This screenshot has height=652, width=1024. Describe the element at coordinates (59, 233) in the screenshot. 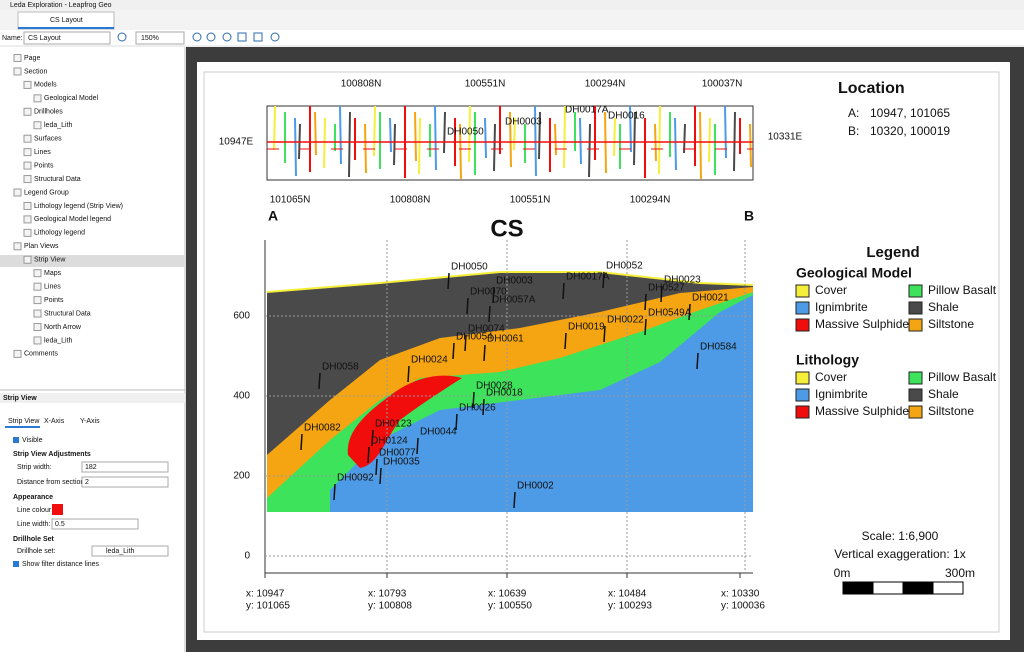

I see `tree-item: Lithology legend` at that location.